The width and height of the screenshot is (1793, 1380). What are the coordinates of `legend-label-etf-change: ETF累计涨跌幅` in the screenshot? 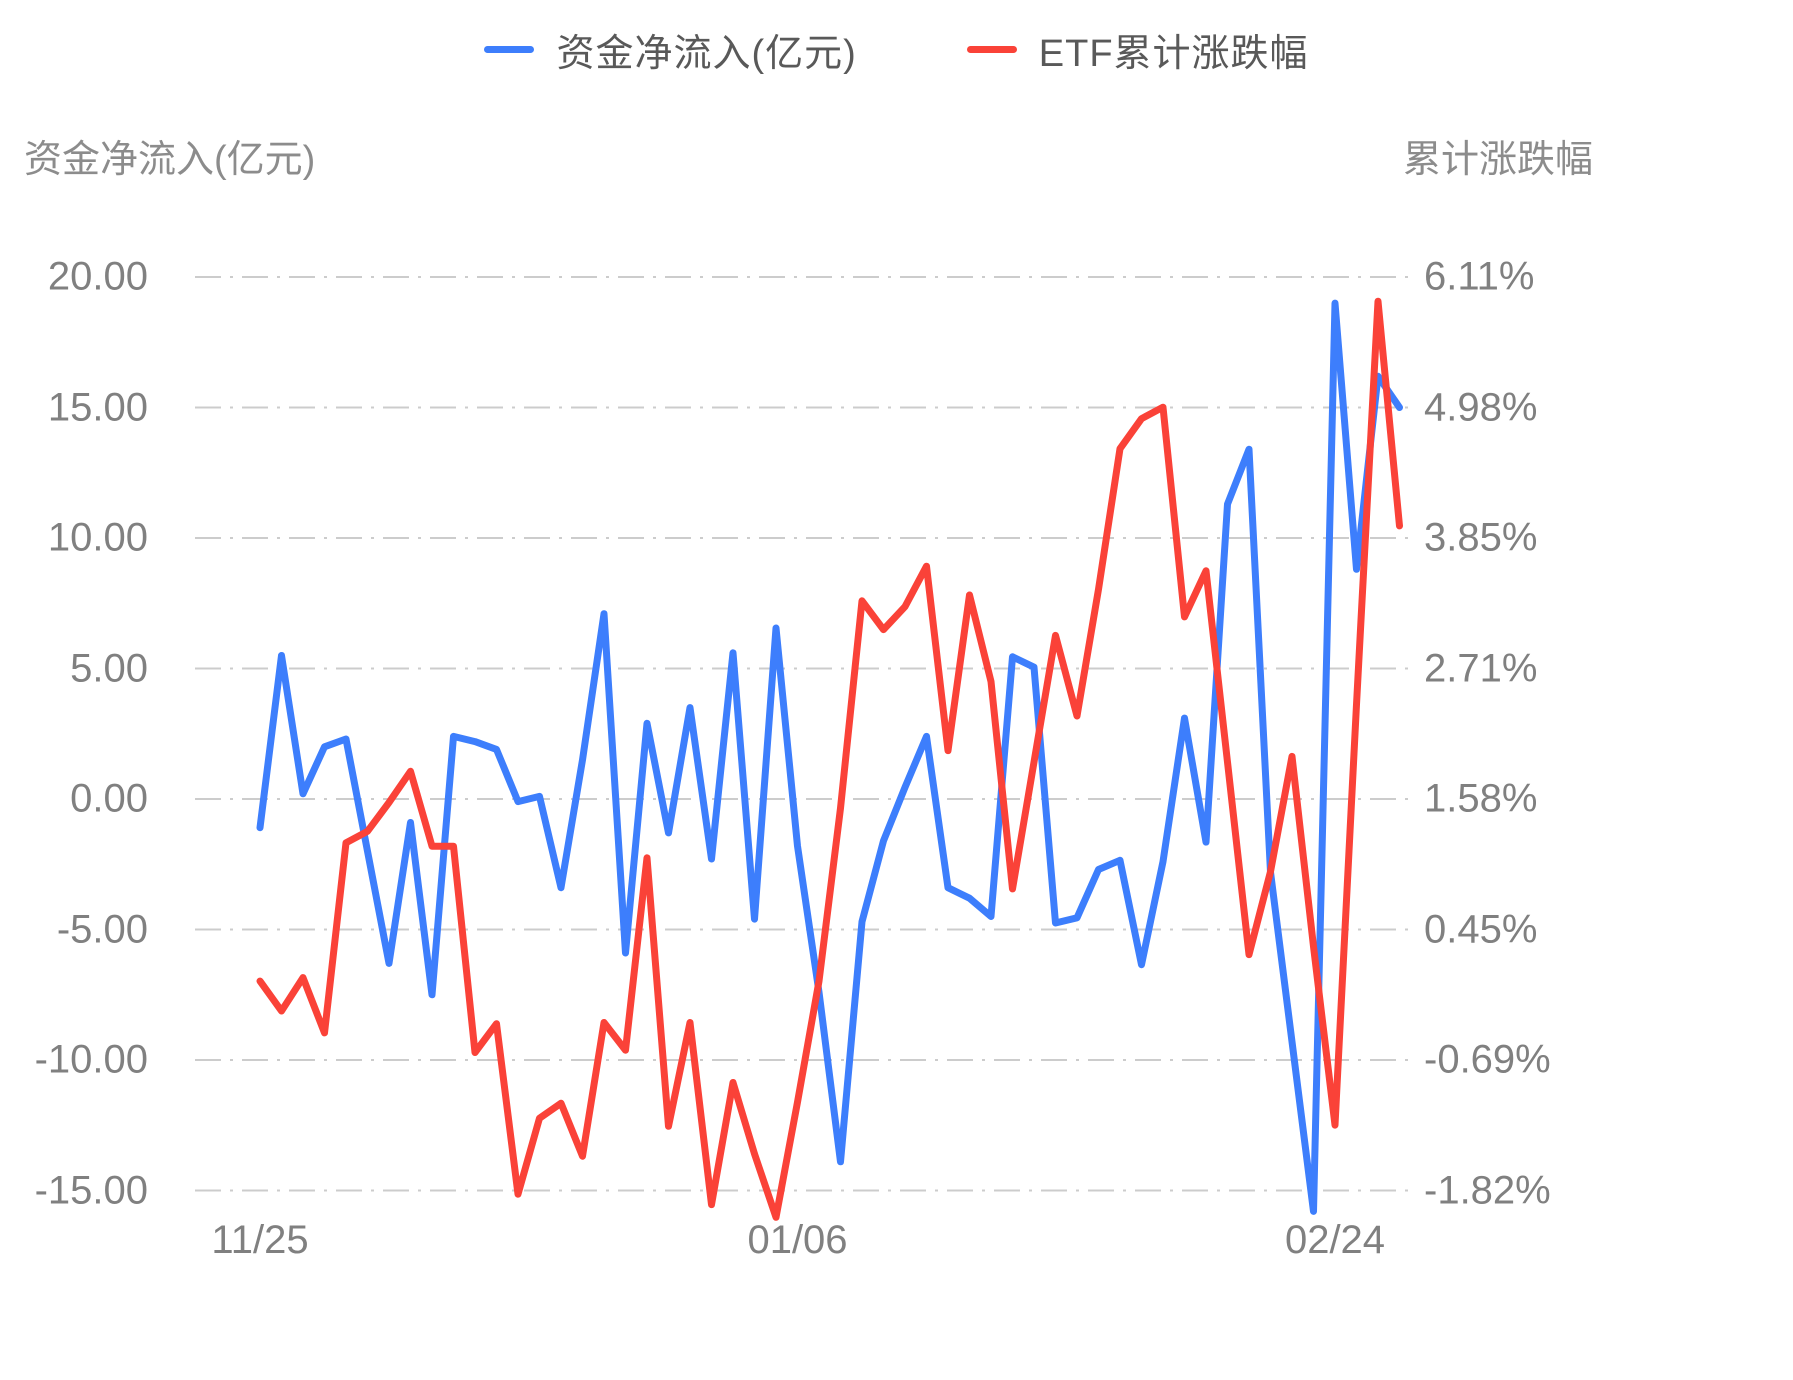 It's located at (1173, 54).